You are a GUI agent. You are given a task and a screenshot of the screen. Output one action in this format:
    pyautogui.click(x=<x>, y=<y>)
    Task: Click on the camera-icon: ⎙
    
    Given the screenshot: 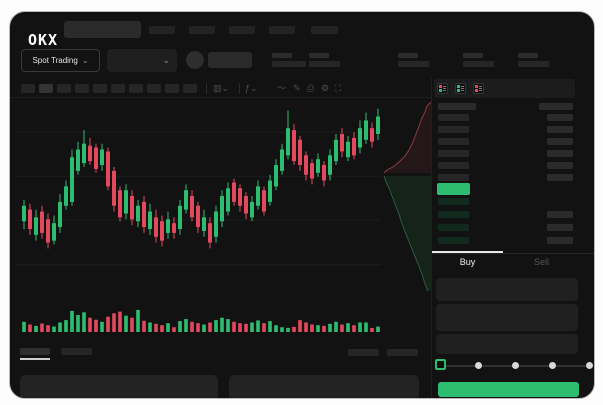 What is the action you would take?
    pyautogui.click(x=311, y=88)
    